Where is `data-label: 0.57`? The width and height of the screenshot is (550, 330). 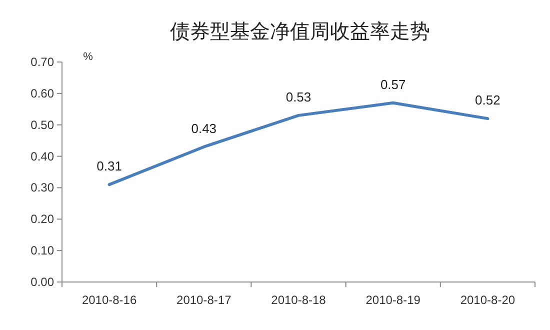
data-label: 0.57 is located at coordinates (393, 84).